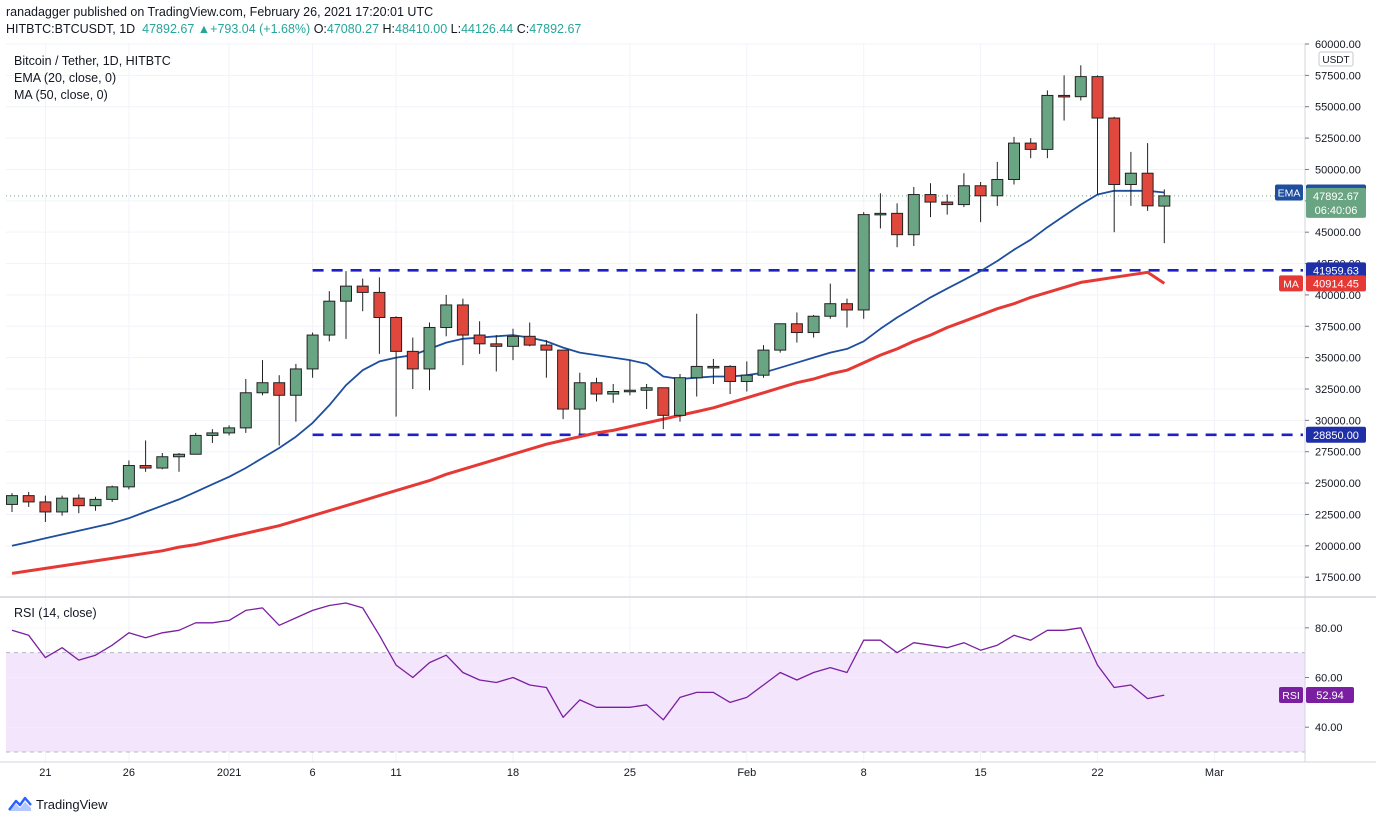 This screenshot has width=1376, height=823. I want to click on ma-value-label: 40914.45, so click(1336, 284).